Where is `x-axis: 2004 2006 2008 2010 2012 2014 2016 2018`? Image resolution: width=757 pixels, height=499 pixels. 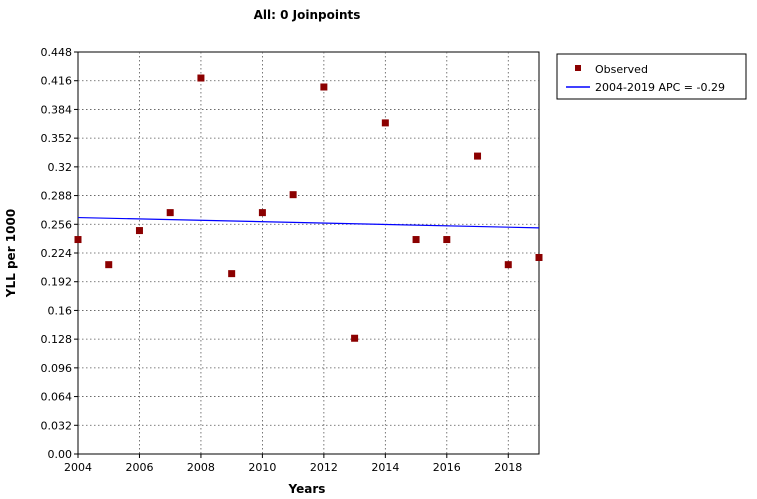
x-axis: 2004 2006 2008 2010 2012 2014 2016 2018 is located at coordinates (293, 464).